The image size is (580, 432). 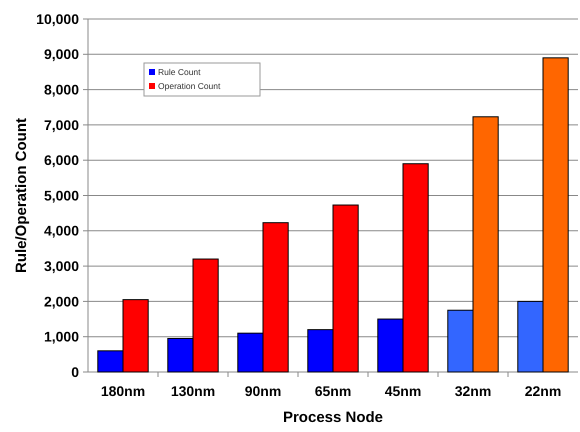 I want to click on y-tick-label: 4,000, so click(x=62, y=230).